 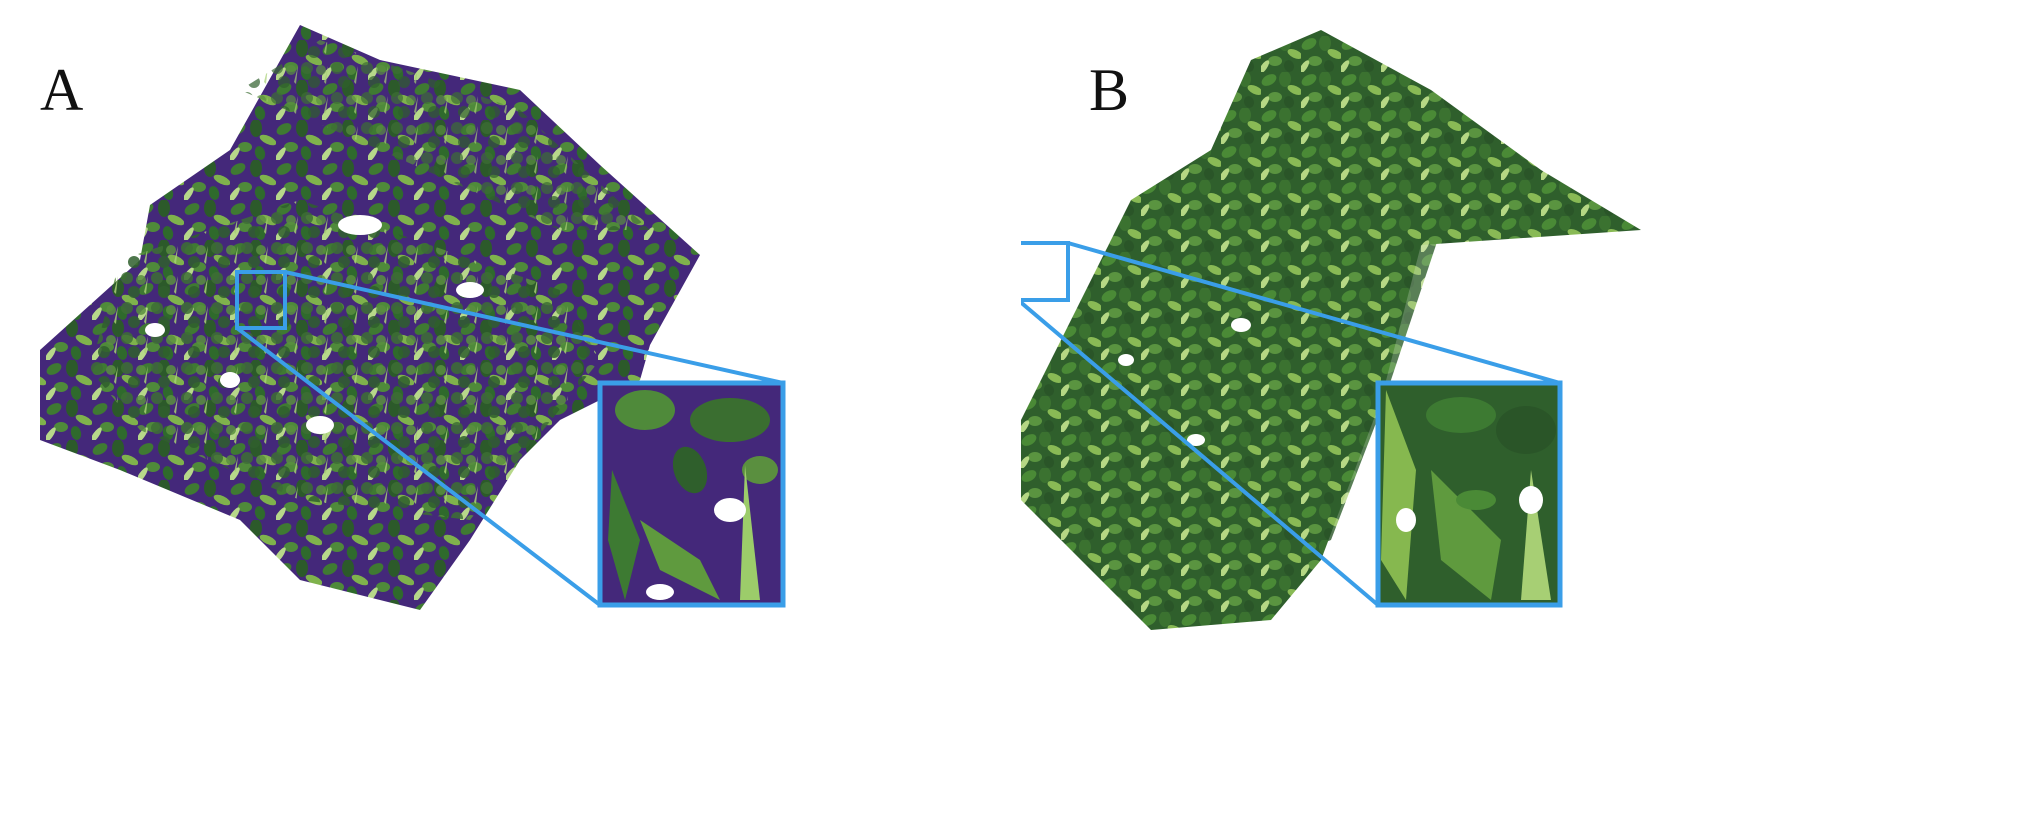 What do you see at coordinates (261, 300) in the screenshot?
I see `panel-a-zoom-box` at bounding box center [261, 300].